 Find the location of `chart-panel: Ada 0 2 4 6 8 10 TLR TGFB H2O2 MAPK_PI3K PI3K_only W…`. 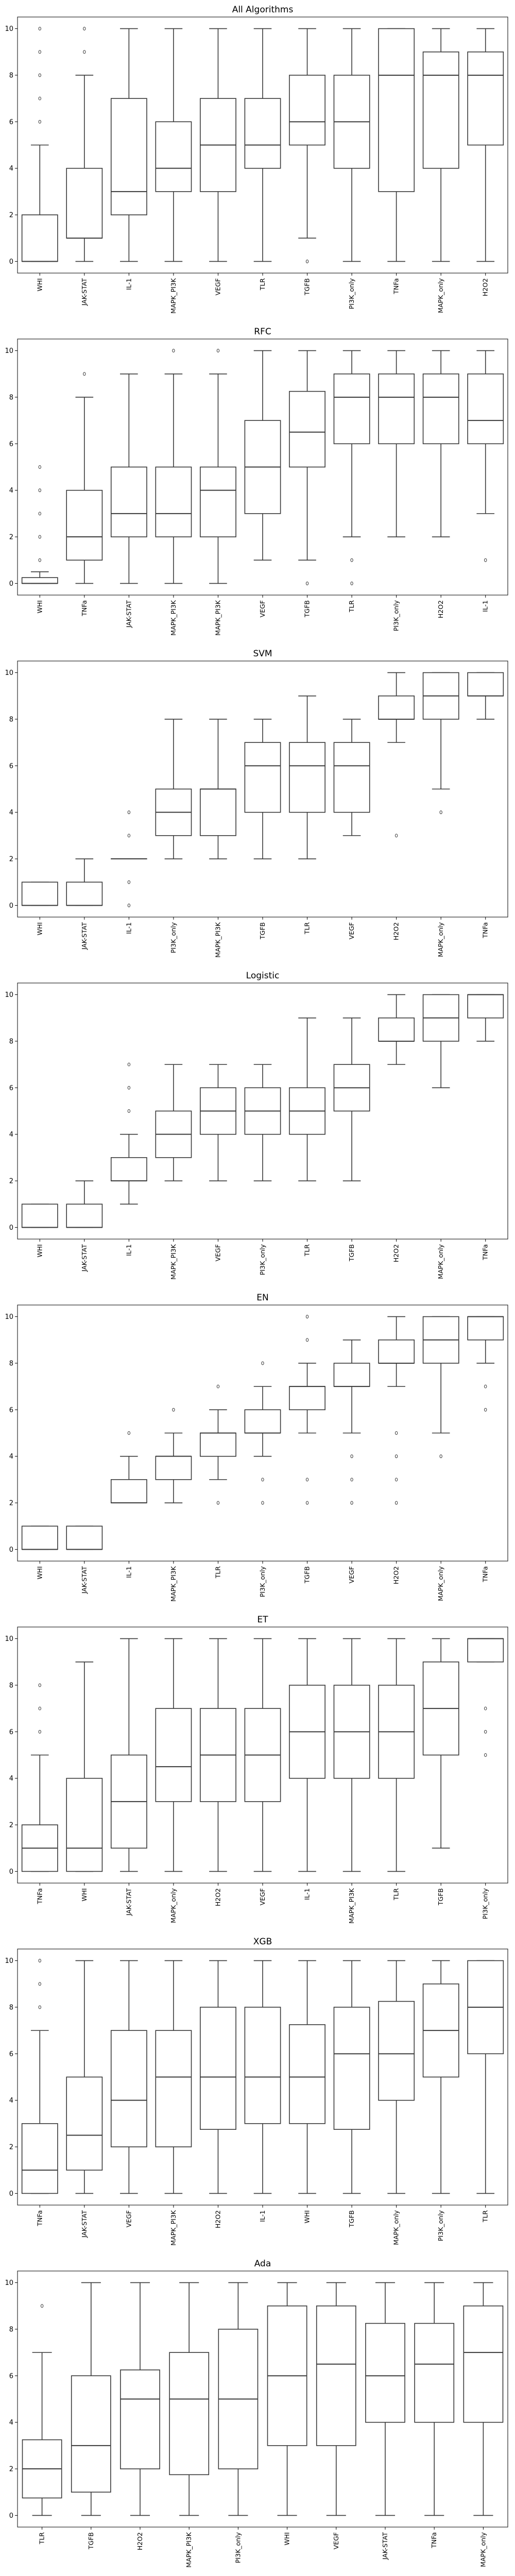

chart-panel: Ada 0 2 4 6 8 10 TLR TGFB H2O2 MAPK_PI3K PI3K_only W… is located at coordinates (256, 2413).